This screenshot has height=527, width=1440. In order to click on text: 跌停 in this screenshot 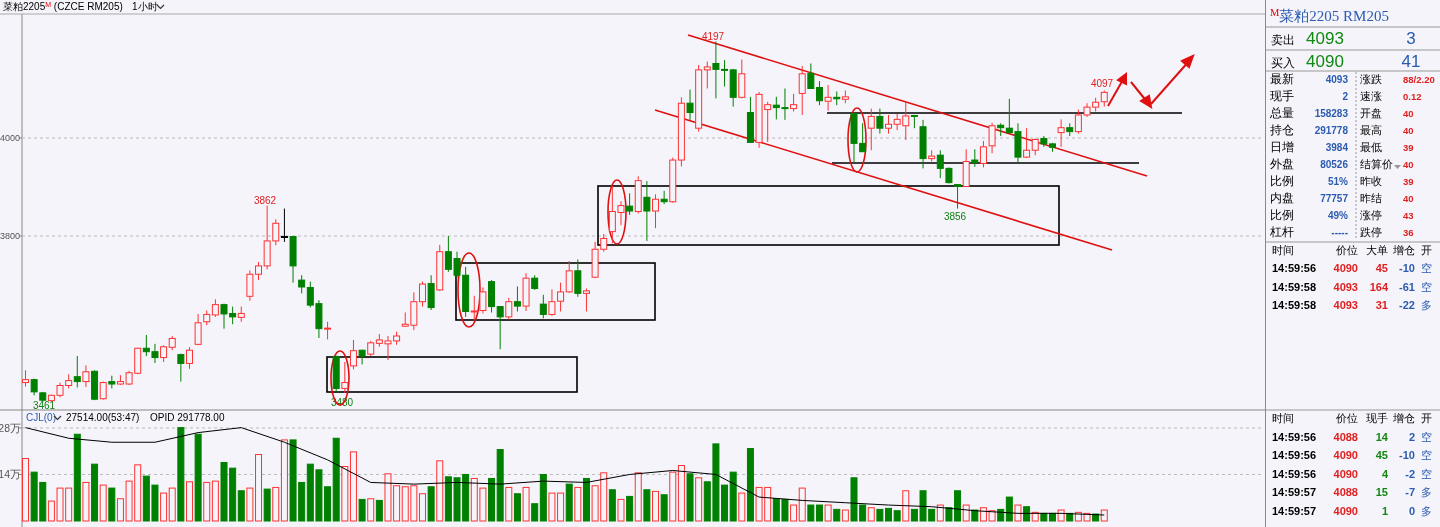, I will do `click(1371, 232)`.